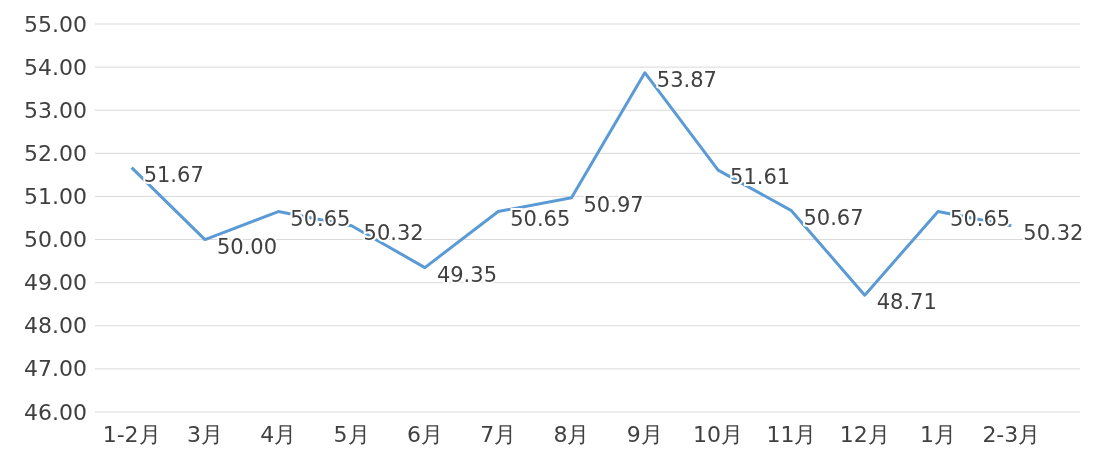 The width and height of the screenshot is (1096, 472). What do you see at coordinates (540, 218) in the screenshot?
I see `data-label: 50.65` at bounding box center [540, 218].